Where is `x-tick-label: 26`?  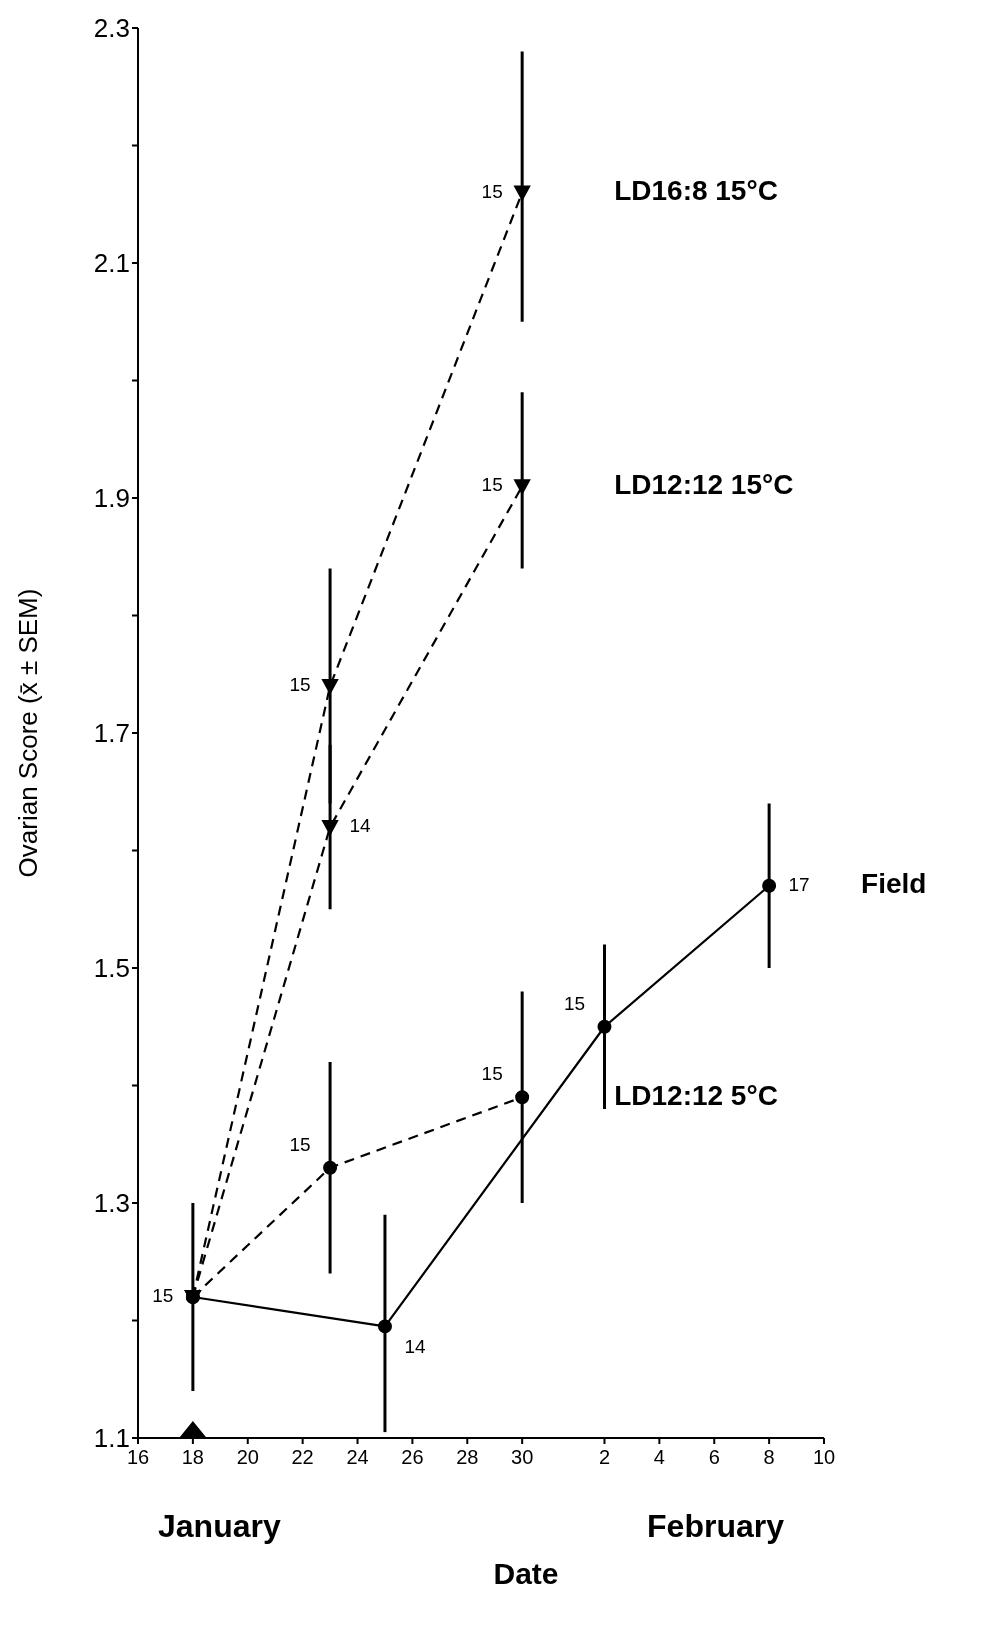
x-tick-label: 26 is located at coordinates (412, 1457).